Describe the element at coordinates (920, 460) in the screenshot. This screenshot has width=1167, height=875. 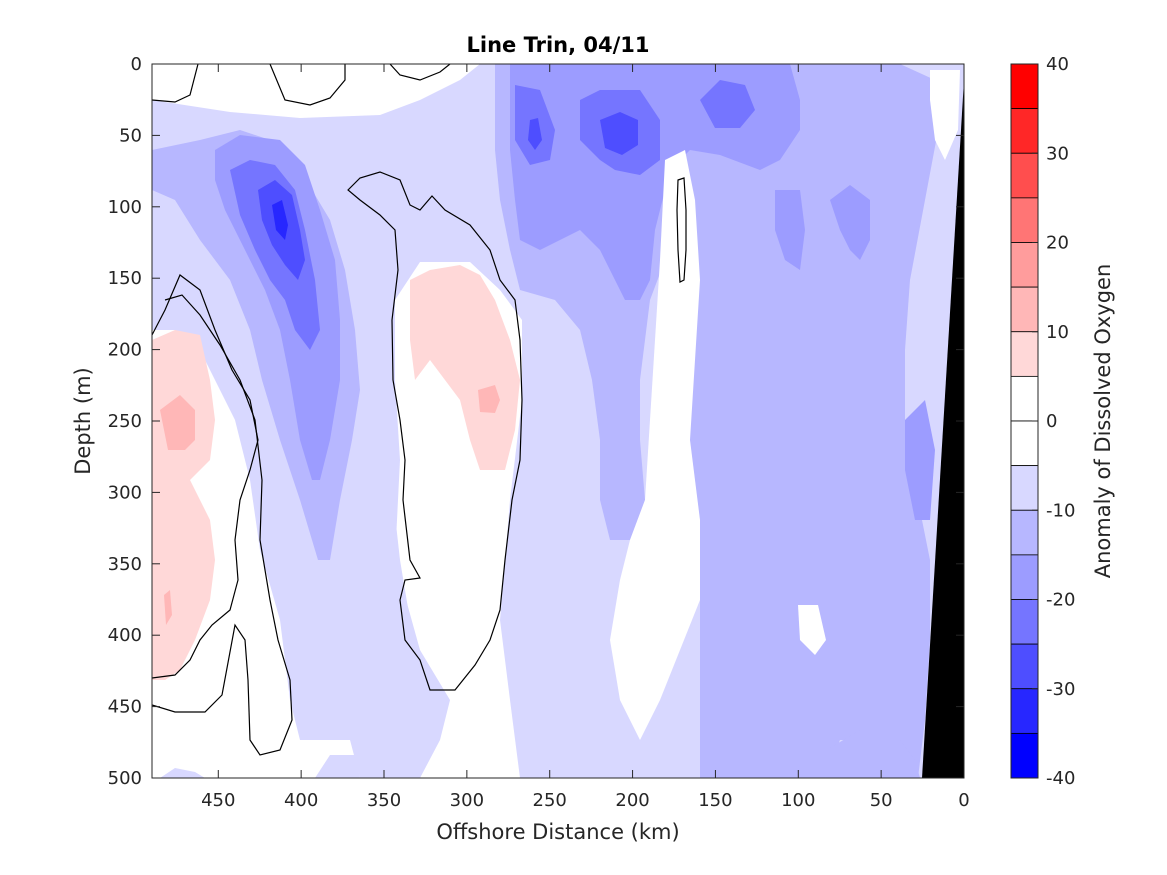
I see `contour-region-blue-3-right3` at that location.